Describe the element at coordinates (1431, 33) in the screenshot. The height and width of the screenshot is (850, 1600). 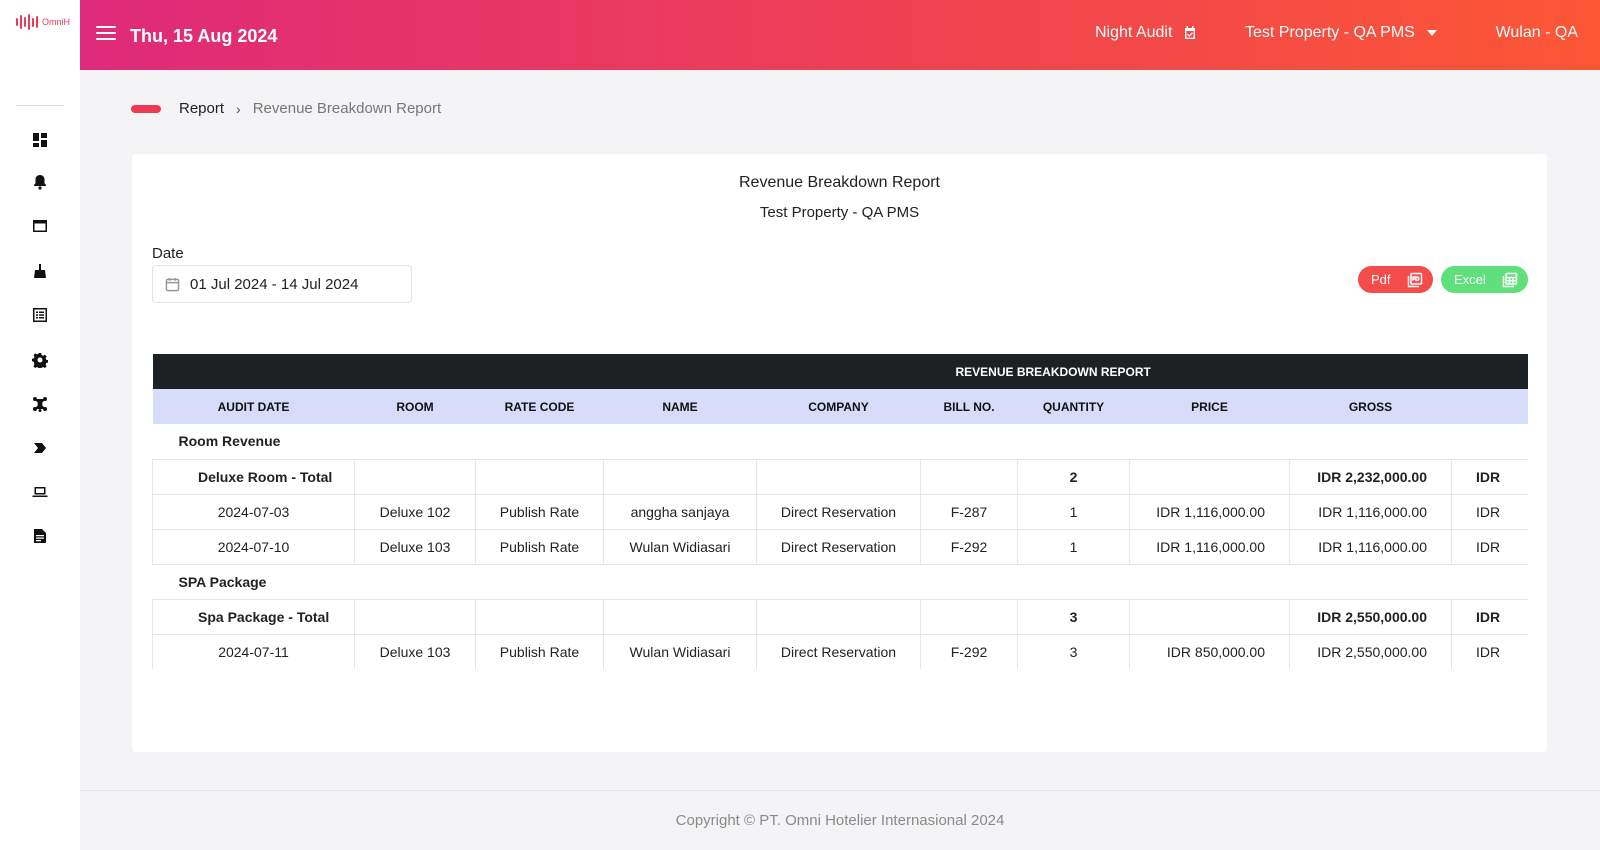
I see `chevron-down-icon` at that location.